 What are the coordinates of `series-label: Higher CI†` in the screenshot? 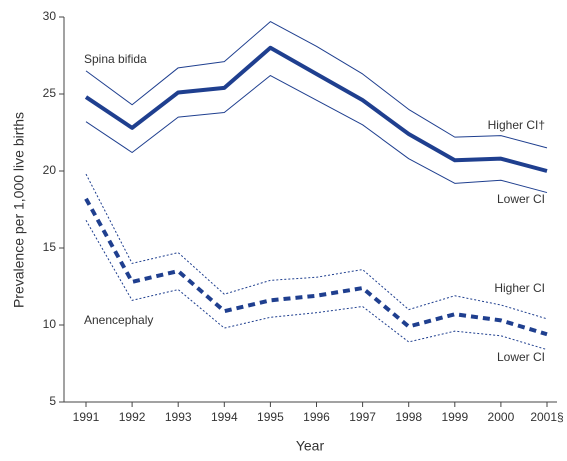 It's located at (516, 125).